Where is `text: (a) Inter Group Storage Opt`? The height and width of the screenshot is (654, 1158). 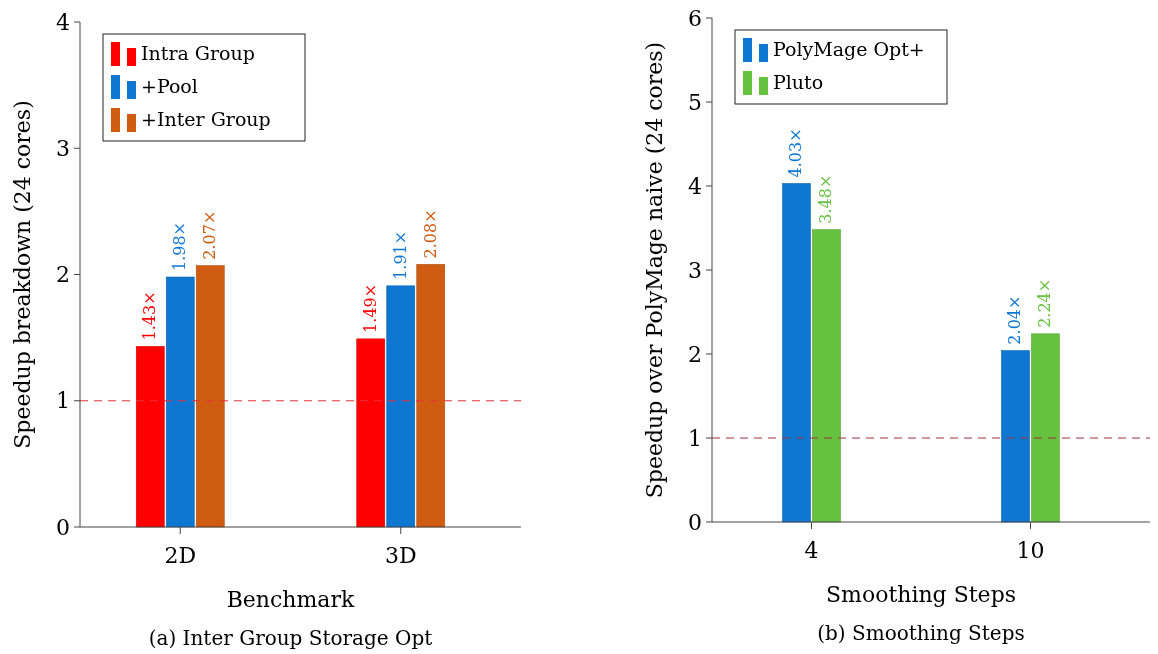
text: (a) Inter Group Storage Opt is located at coordinates (290, 638).